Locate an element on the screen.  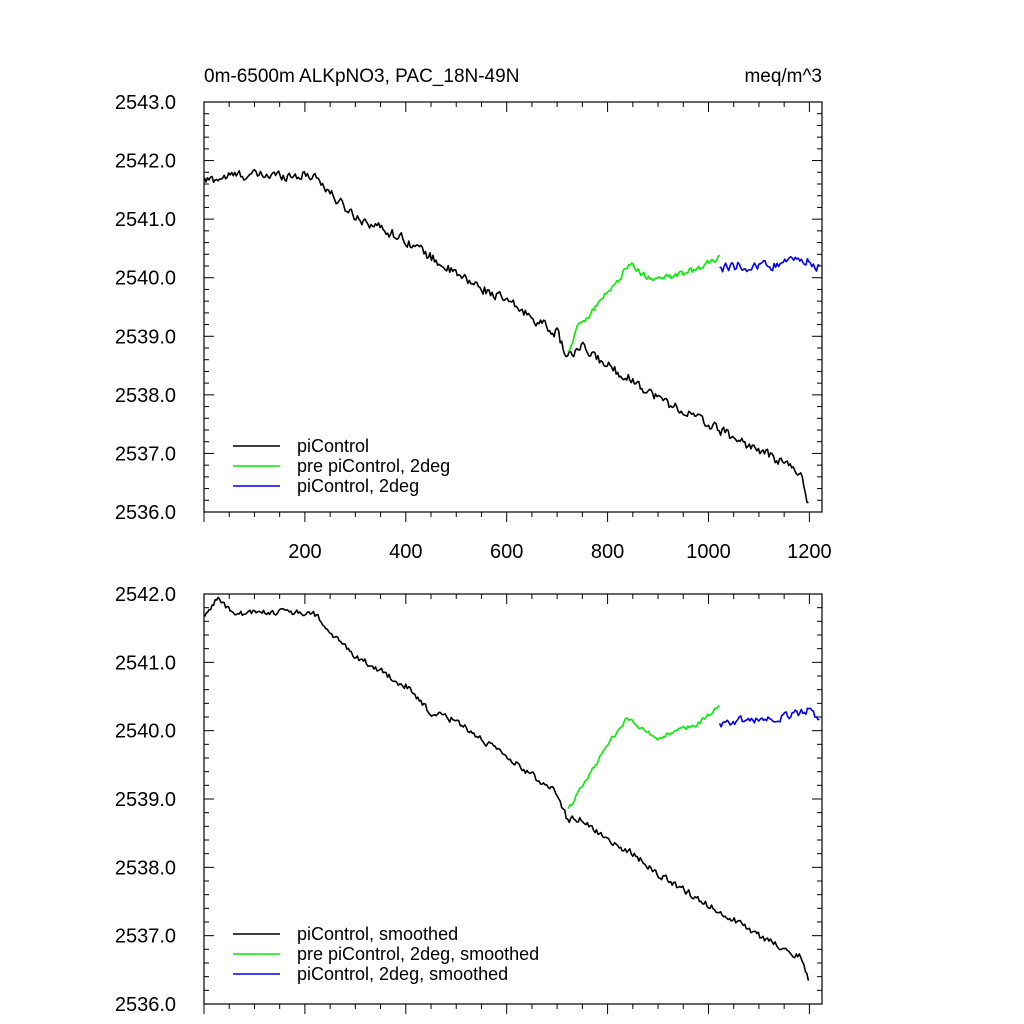
chart-title: 0m-6500m ALKpNO3, PAC_18N-49N is located at coordinates (361, 76).